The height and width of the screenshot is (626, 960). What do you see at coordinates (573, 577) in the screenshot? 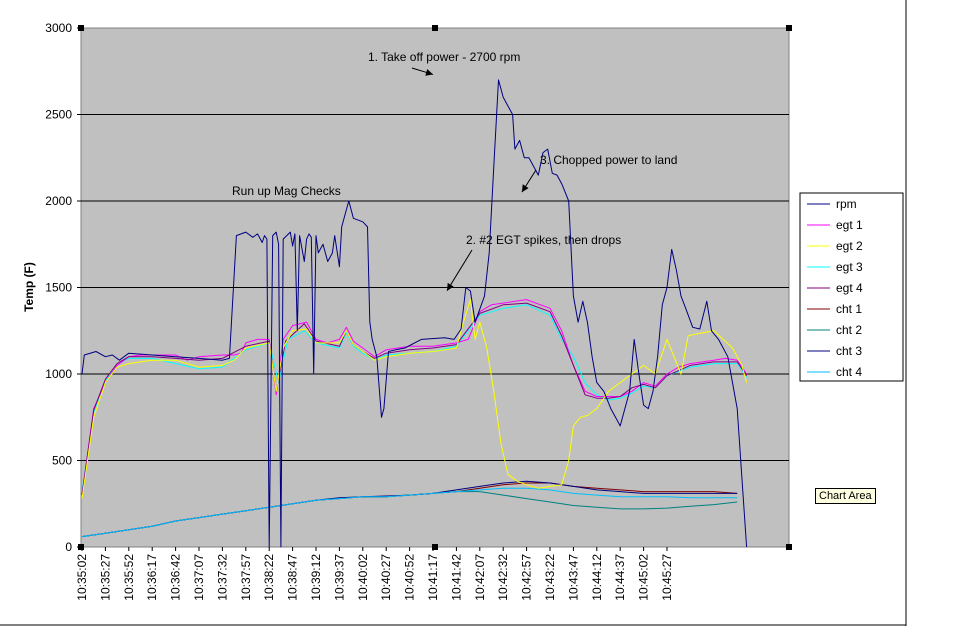
I see `x-tick-label: 10:43:47` at bounding box center [573, 577].